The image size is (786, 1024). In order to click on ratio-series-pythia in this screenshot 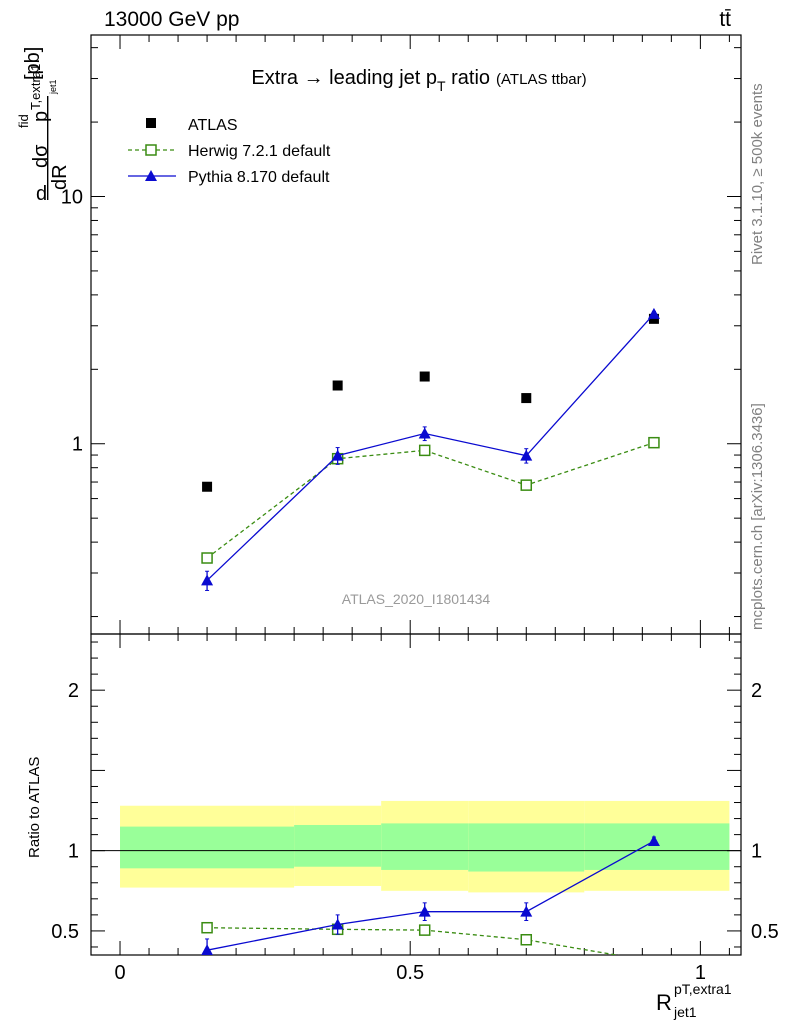, I will do `click(430, 895)`.